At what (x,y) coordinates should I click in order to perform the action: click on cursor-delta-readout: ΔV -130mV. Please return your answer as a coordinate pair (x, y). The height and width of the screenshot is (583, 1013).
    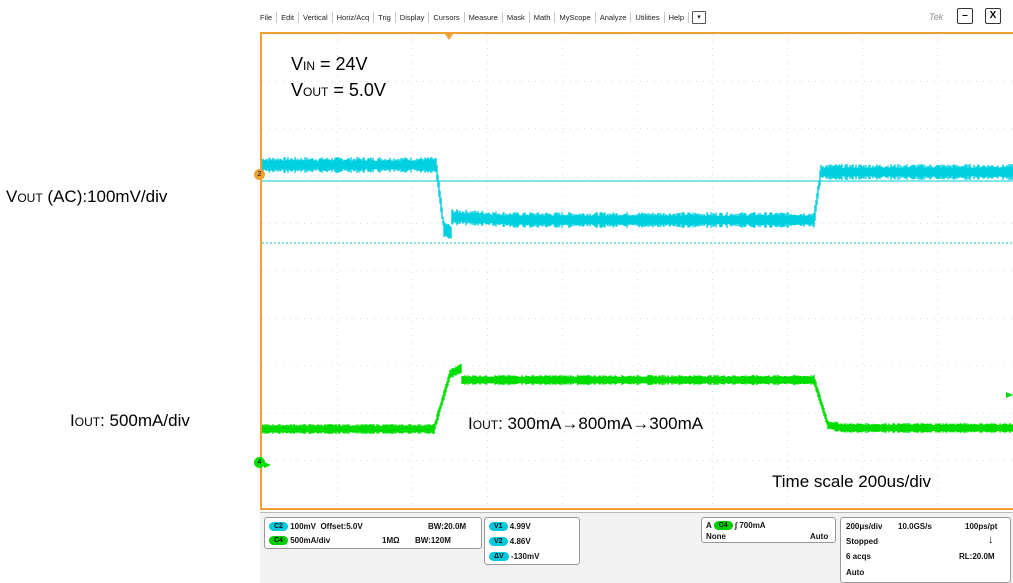
    Looking at the image, I should click on (514, 557).